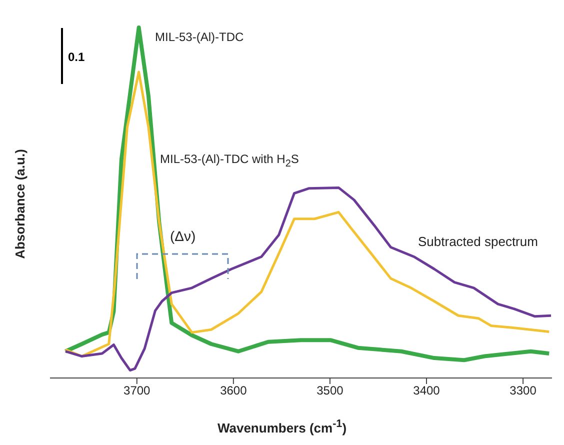  Describe the element at coordinates (229, 161) in the screenshot. I see `series-label: MIL-53-(Al)-TDC with H$_{2}$S` at that location.